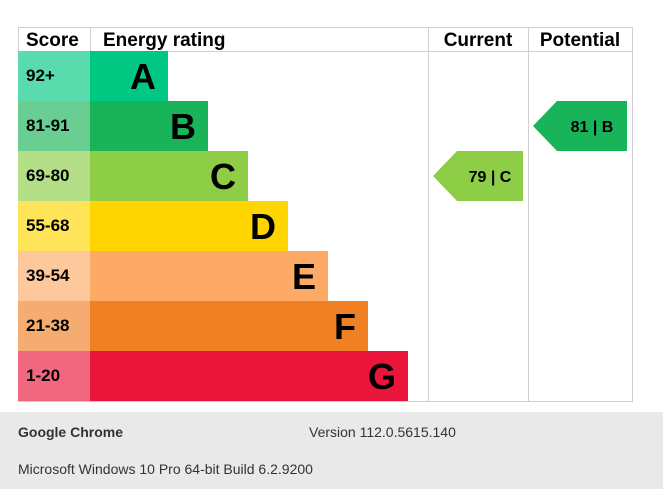  I want to click on header-energy-rating: Energy rating, so click(164, 40).